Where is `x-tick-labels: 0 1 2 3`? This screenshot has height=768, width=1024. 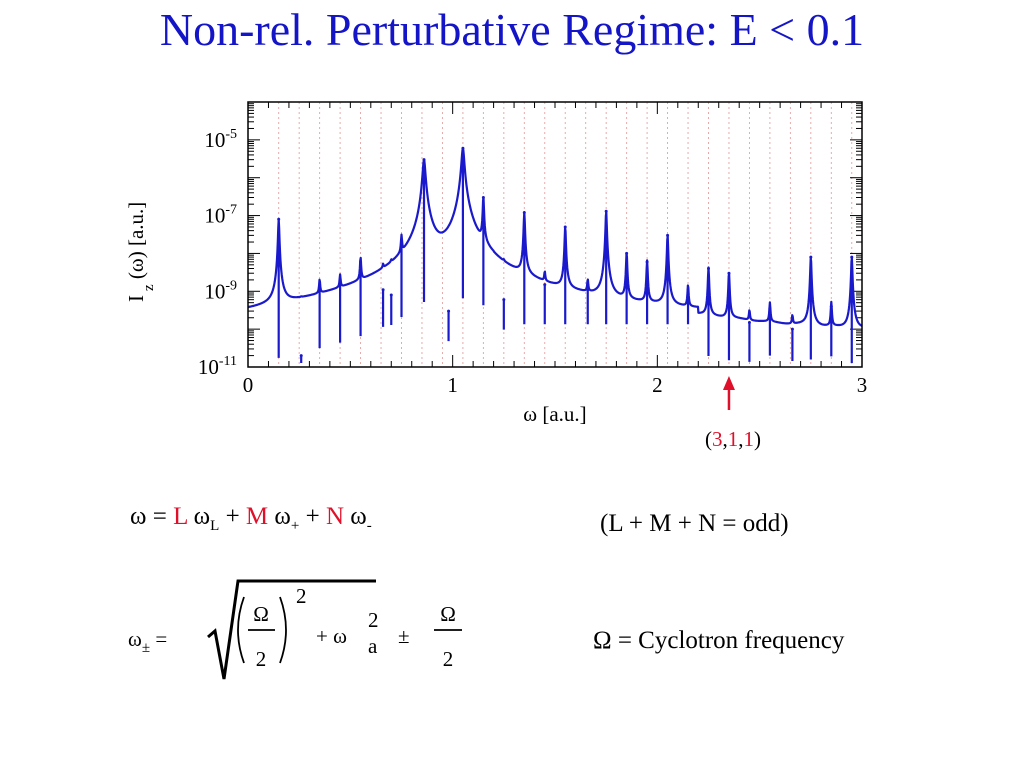 x-tick-labels: 0 1 2 3 is located at coordinates (555, 385).